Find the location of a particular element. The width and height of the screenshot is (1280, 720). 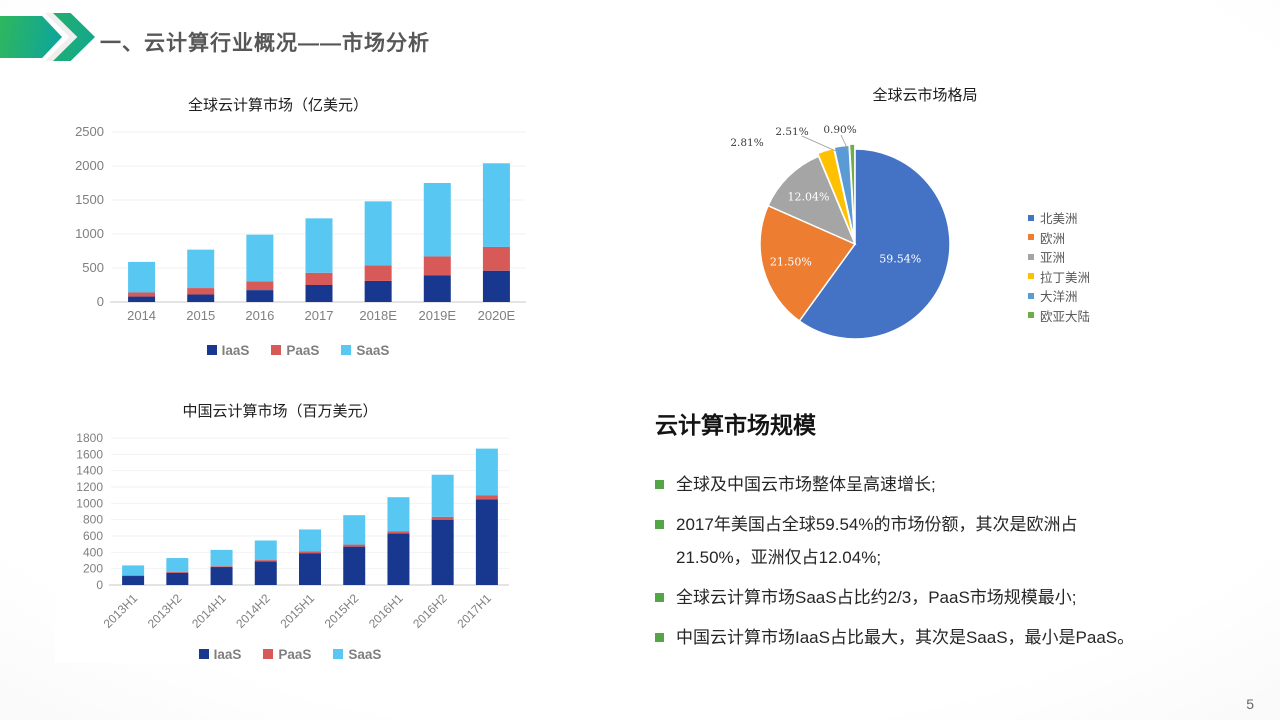

bullet-item: 全球云计算市场SaaS占比约2/3，PaaS市场规模最小; is located at coordinates (910, 597).